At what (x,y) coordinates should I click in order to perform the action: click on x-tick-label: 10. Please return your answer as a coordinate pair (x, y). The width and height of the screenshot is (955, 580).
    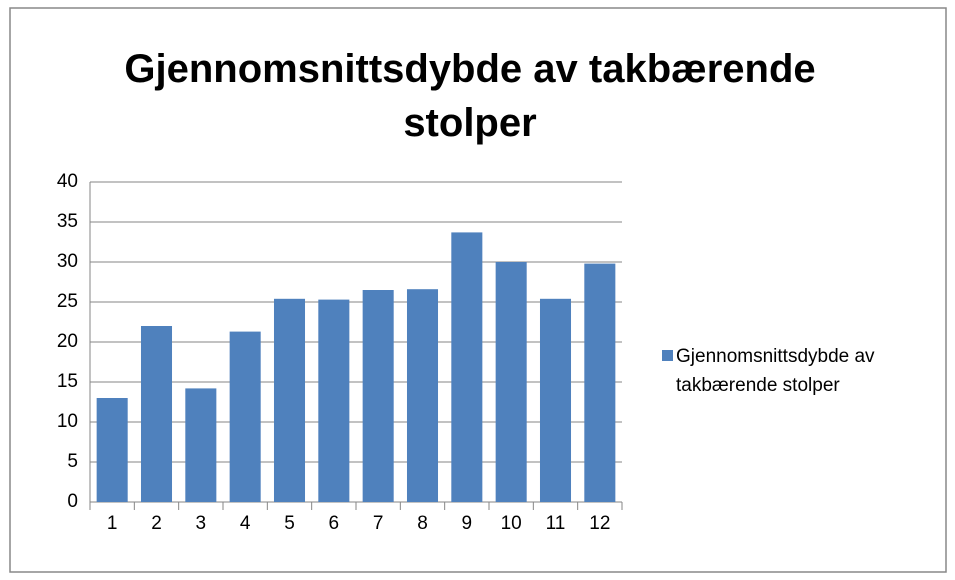
    Looking at the image, I should click on (511, 523).